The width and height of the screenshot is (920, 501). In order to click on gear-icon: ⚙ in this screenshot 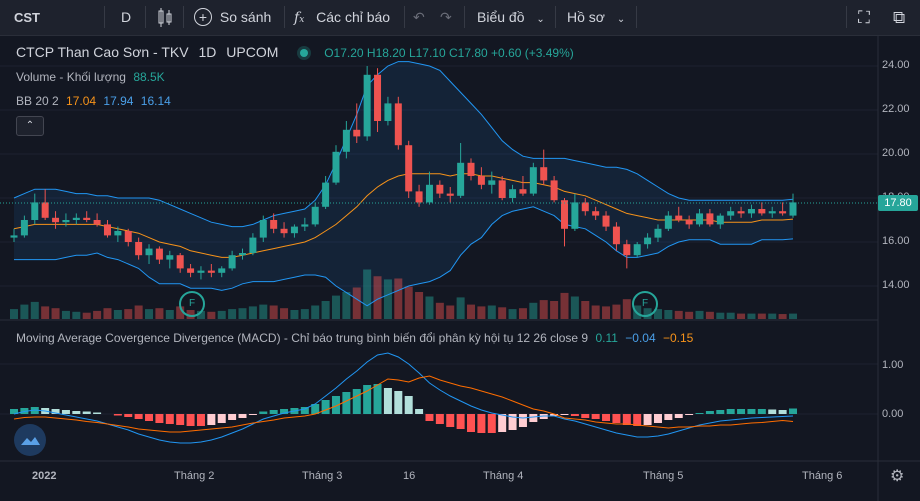, I will do `click(897, 476)`.